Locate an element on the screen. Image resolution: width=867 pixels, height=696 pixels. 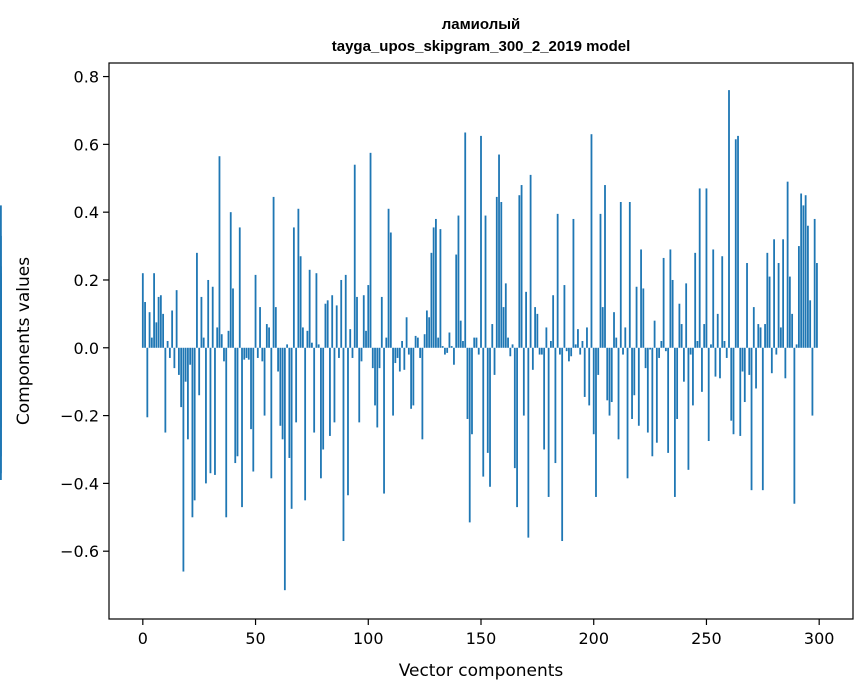
y-tick-label: −0.6 is located at coordinates (79, 551).